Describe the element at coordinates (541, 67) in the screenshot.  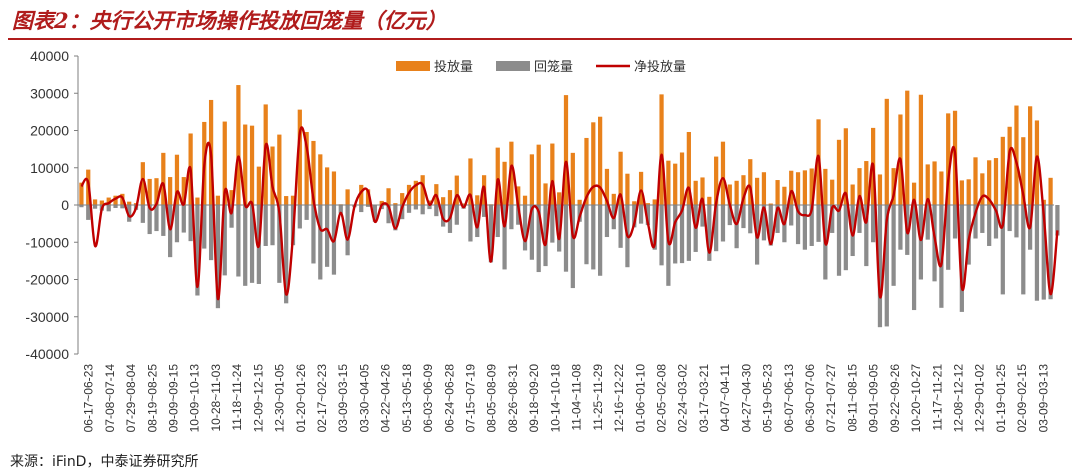
I see `legend: 投放量 回笼量 净投放量` at that location.